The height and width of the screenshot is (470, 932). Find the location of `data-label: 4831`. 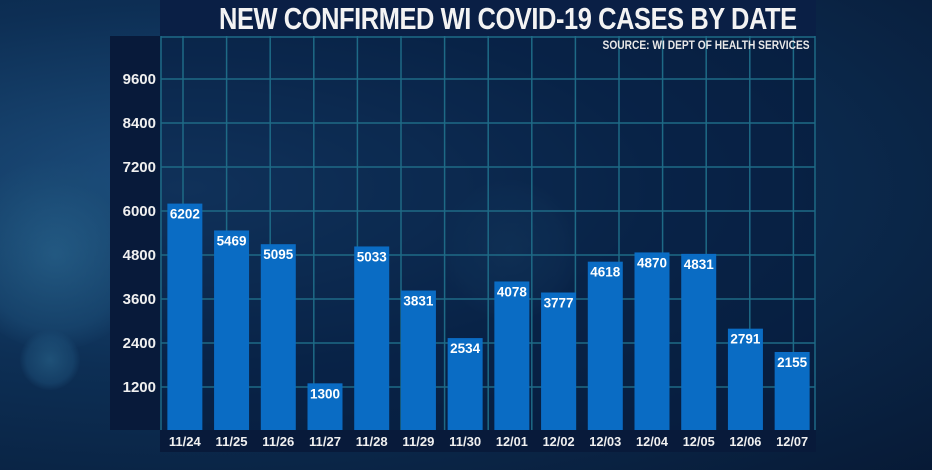

data-label: 4831 is located at coordinates (699, 264).